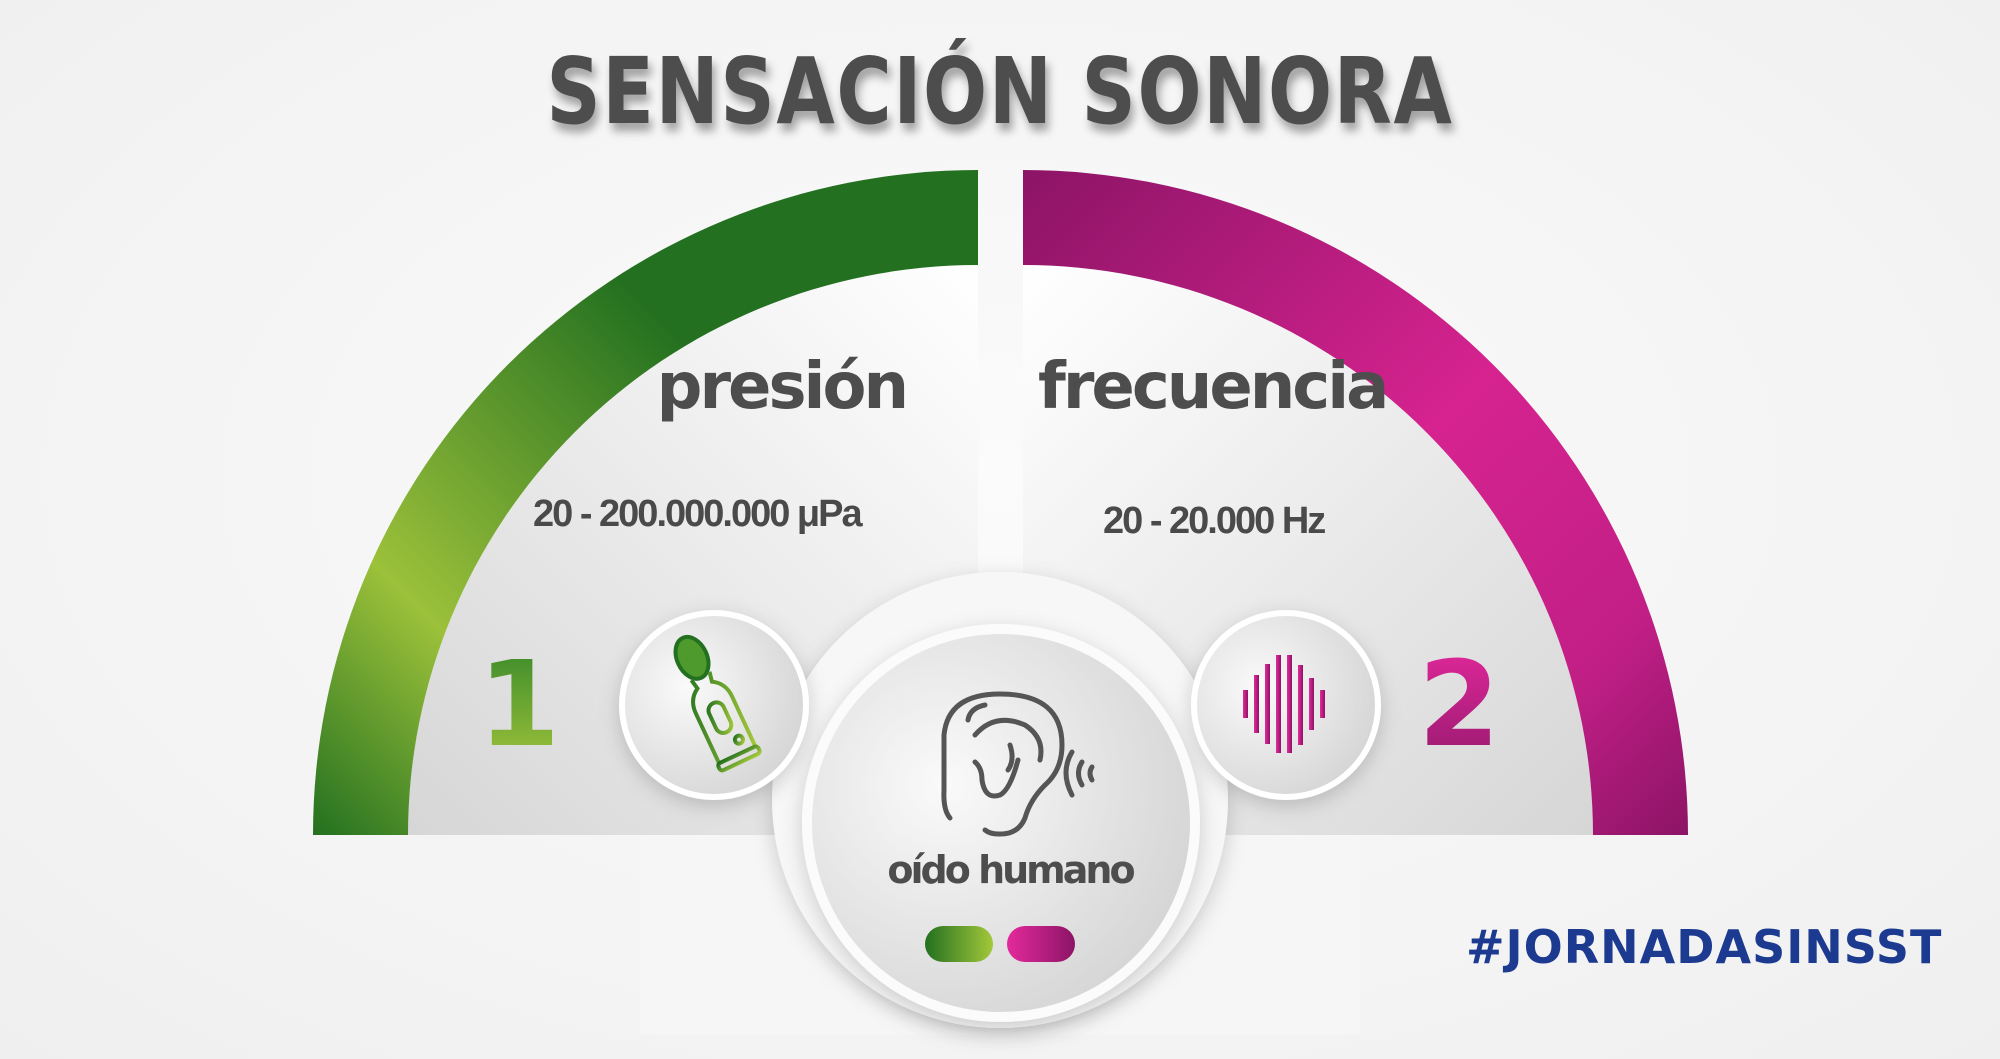 Image resolution: width=2000 pixels, height=1059 pixels. Describe the element at coordinates (1459, 704) in the screenshot. I see `number-2: 2` at that location.